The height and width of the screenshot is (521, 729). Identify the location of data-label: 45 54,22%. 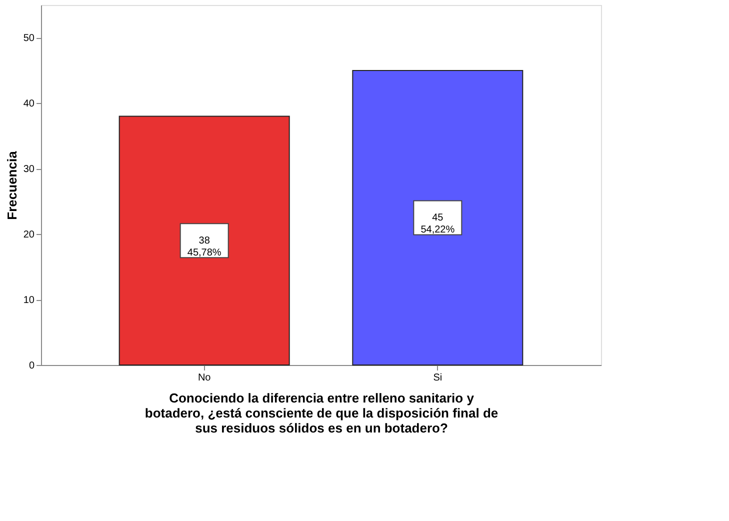
(437, 224).